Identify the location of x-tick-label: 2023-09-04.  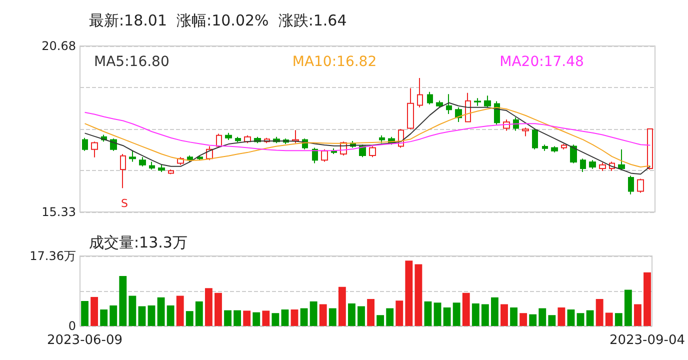
(647, 340).